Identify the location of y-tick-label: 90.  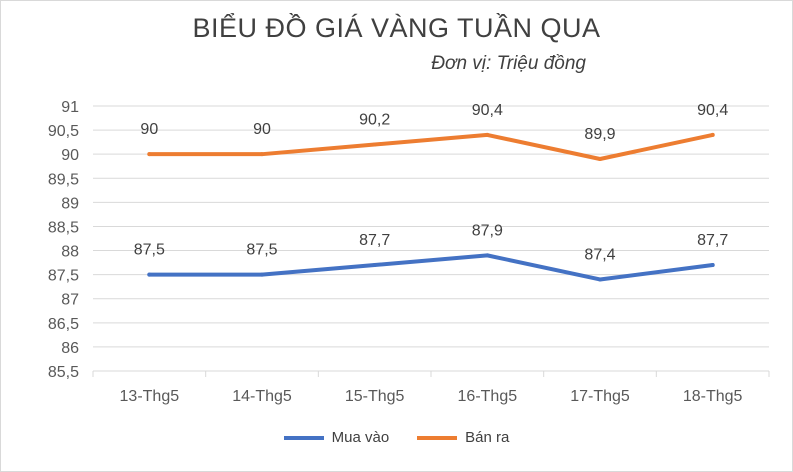
(70, 155).